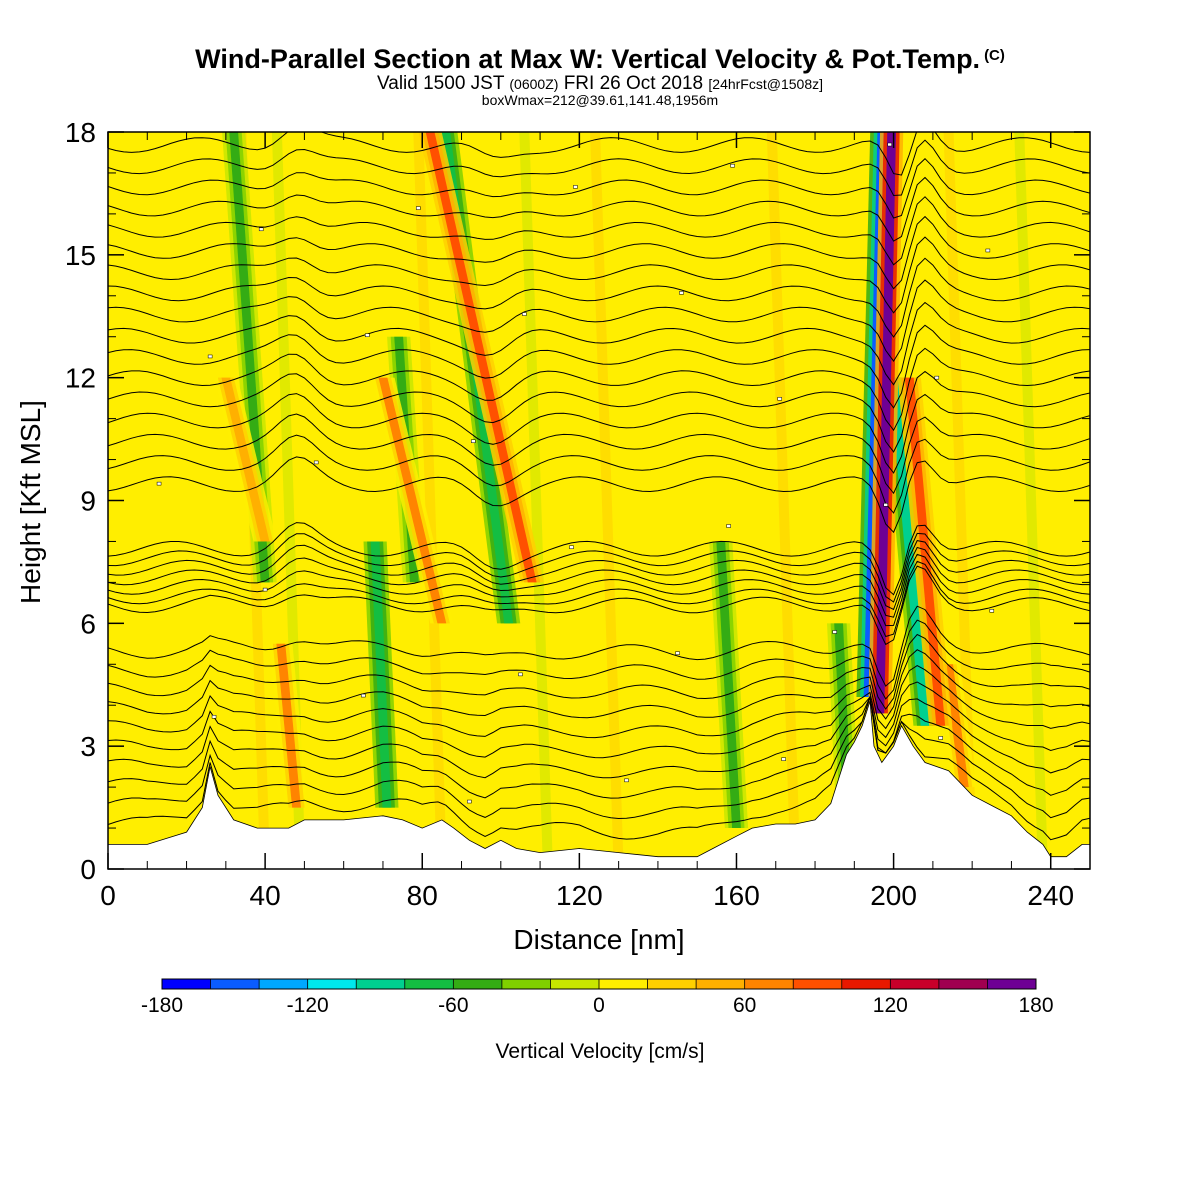 This screenshot has height=1200, width=1200. I want to click on copyright-mark: (C), so click(994, 55).